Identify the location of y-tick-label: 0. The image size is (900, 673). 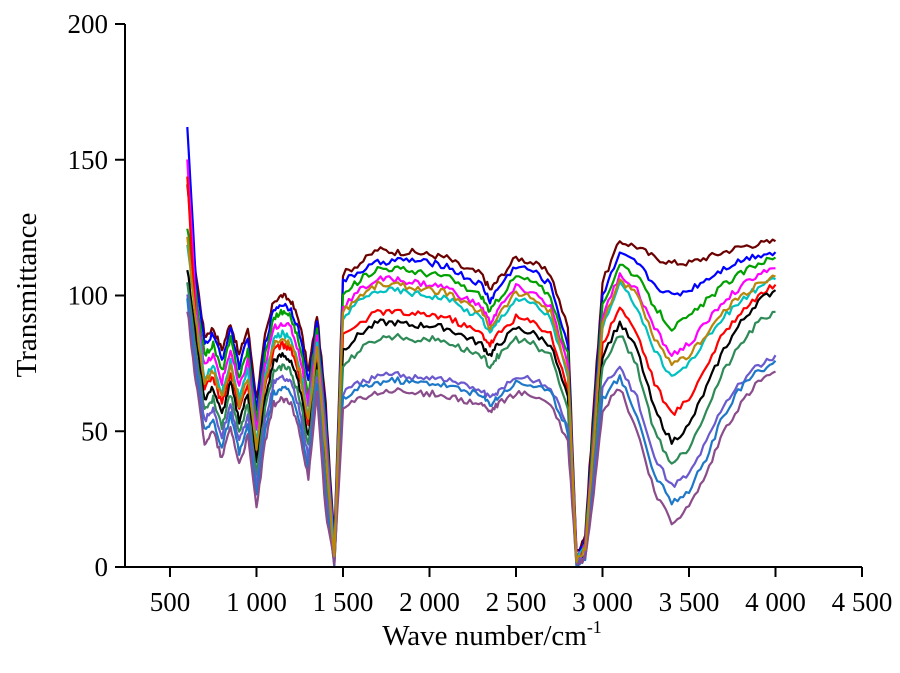
(102, 567).